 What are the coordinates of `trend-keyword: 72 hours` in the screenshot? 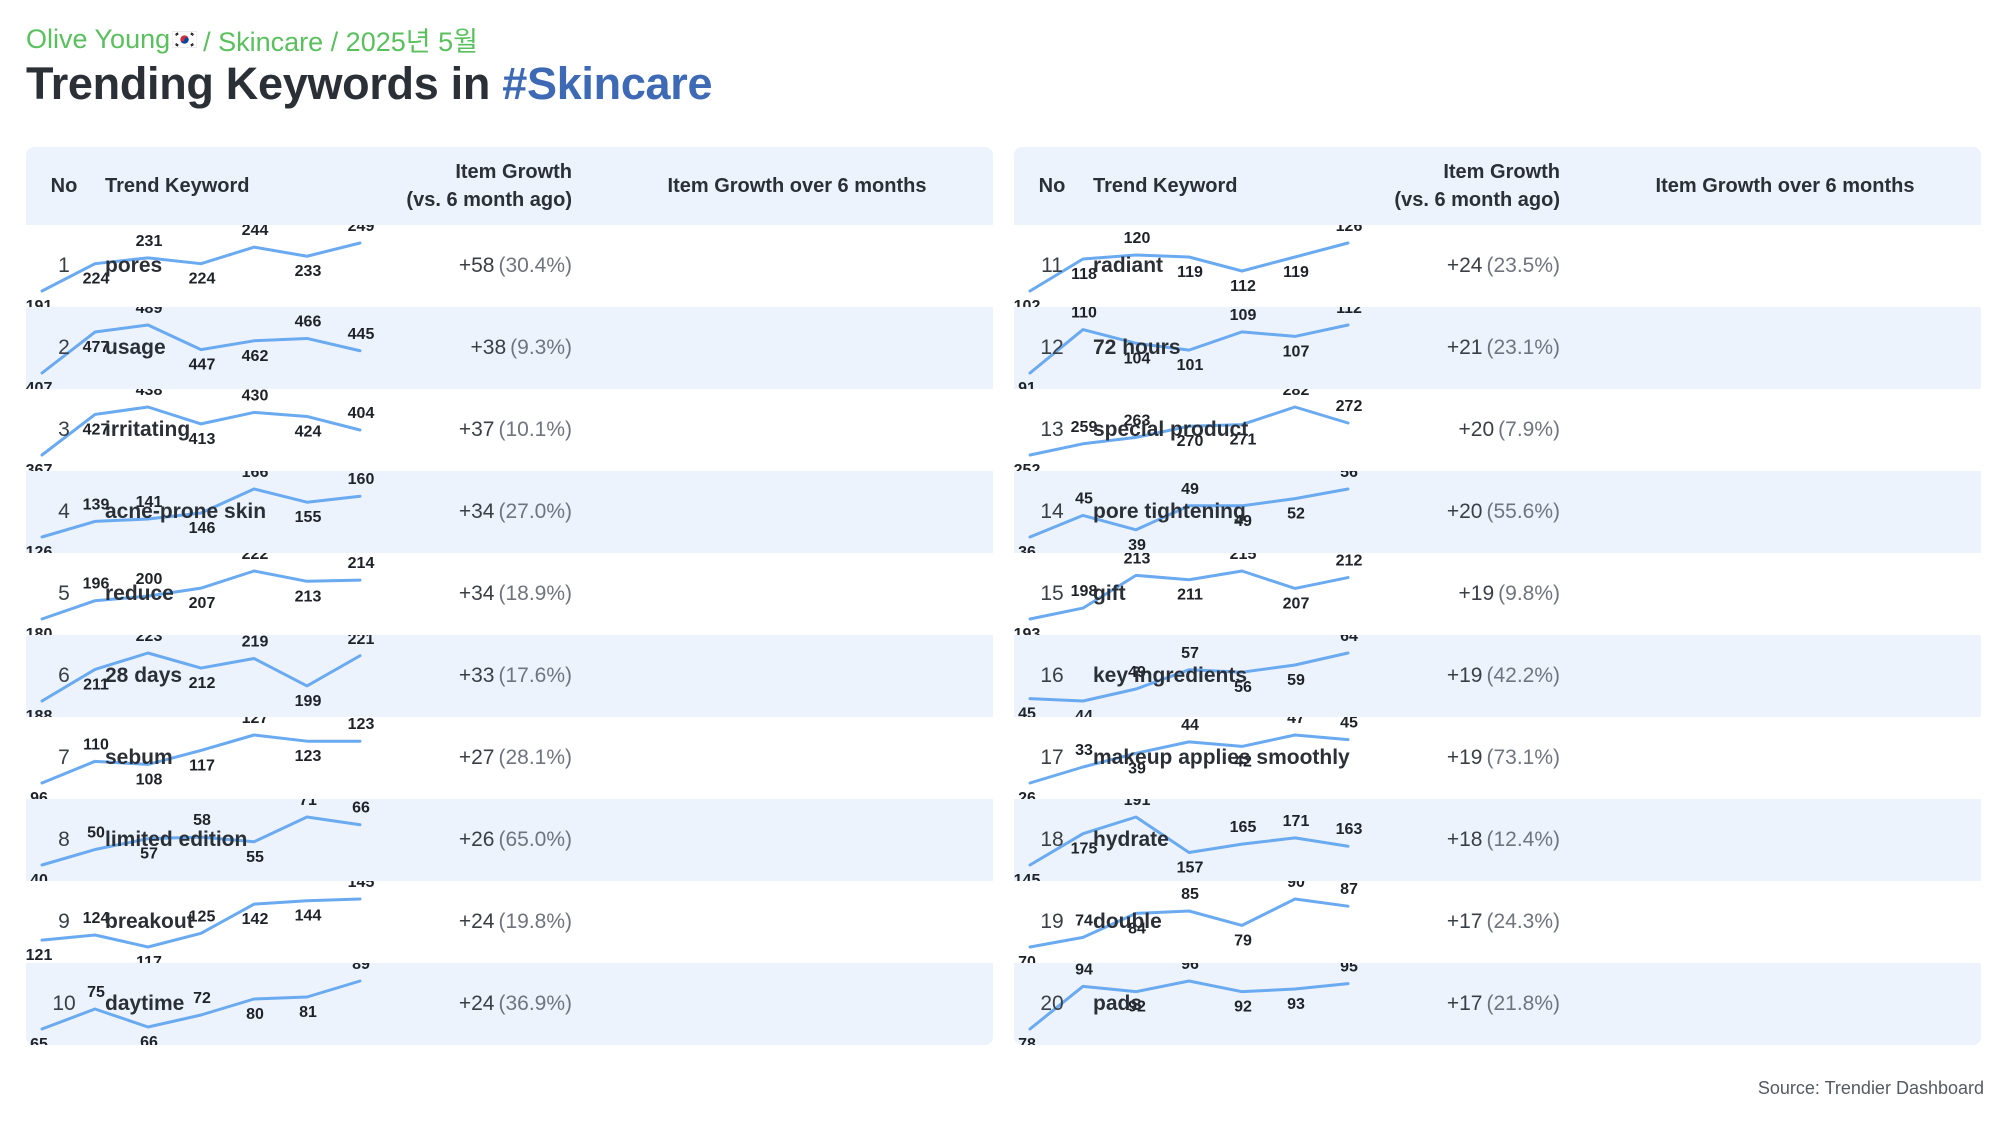 It's located at (1137, 347).